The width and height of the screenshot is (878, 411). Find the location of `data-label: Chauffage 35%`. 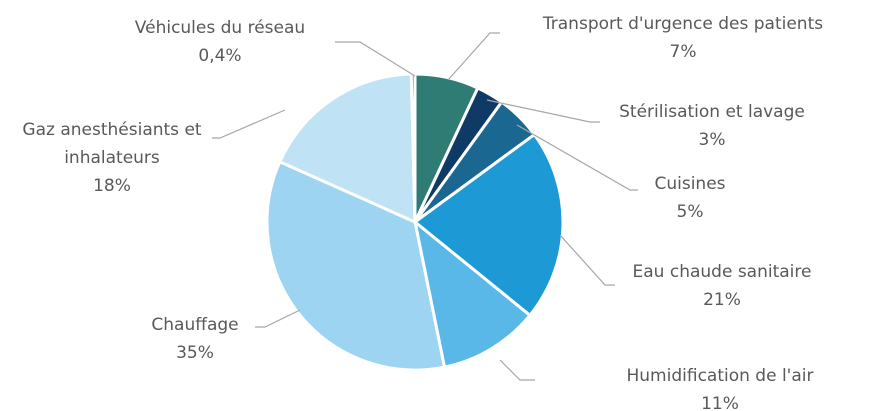

data-label: Chauffage 35% is located at coordinates (195, 339).